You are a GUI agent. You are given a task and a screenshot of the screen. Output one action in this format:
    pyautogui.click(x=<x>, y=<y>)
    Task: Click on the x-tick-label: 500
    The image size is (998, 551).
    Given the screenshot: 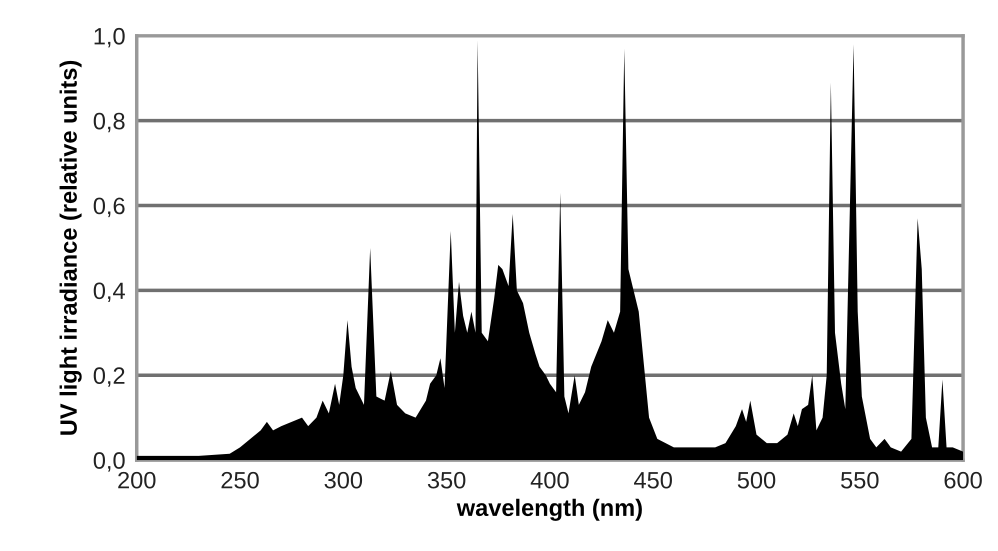 What is the action you would take?
    pyautogui.click(x=757, y=480)
    